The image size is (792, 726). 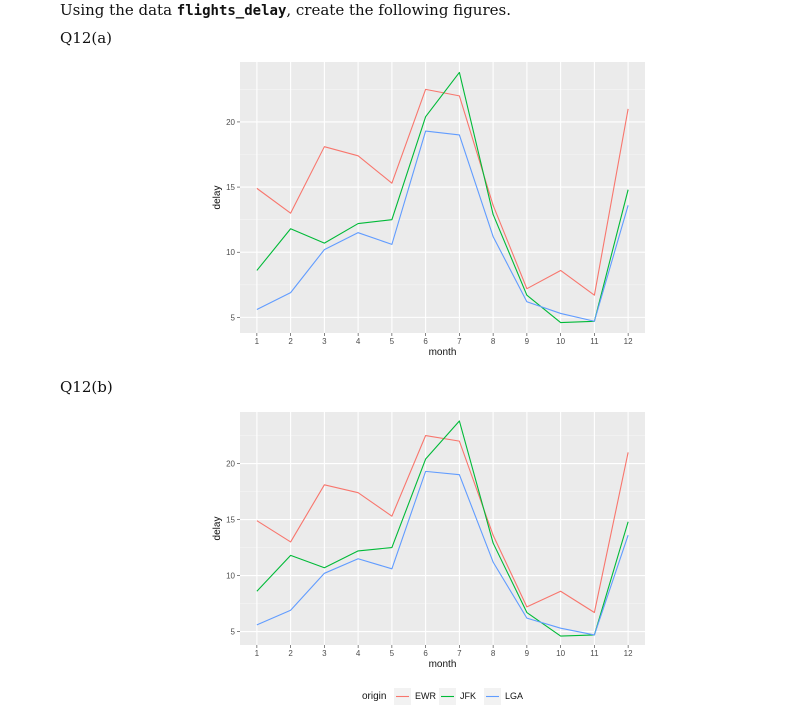 What do you see at coordinates (118, 10) in the screenshot?
I see `intro-prefix: Using the data` at bounding box center [118, 10].